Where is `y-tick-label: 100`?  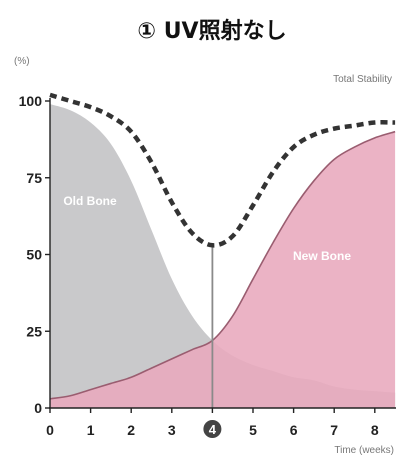 y-tick-label: 100 is located at coordinates (31, 101).